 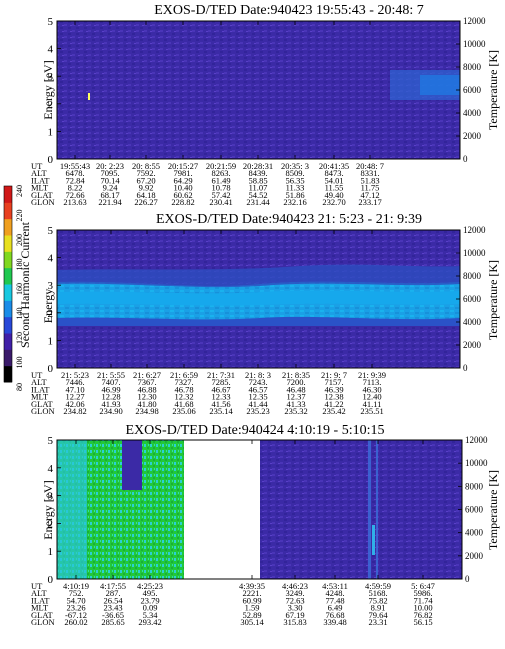 What do you see at coordinates (377, 593) in the screenshot?
I see `table-cell: 5168.` at bounding box center [377, 593].